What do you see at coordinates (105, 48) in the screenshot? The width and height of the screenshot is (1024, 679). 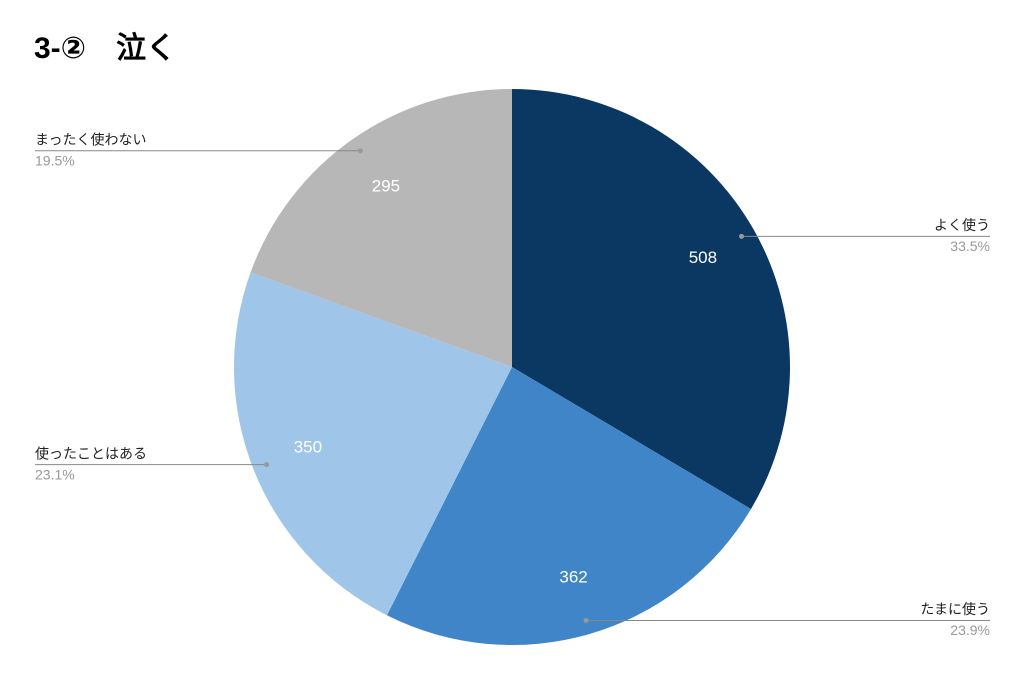 I see `chart-title: 3-② 泣く` at bounding box center [105, 48].